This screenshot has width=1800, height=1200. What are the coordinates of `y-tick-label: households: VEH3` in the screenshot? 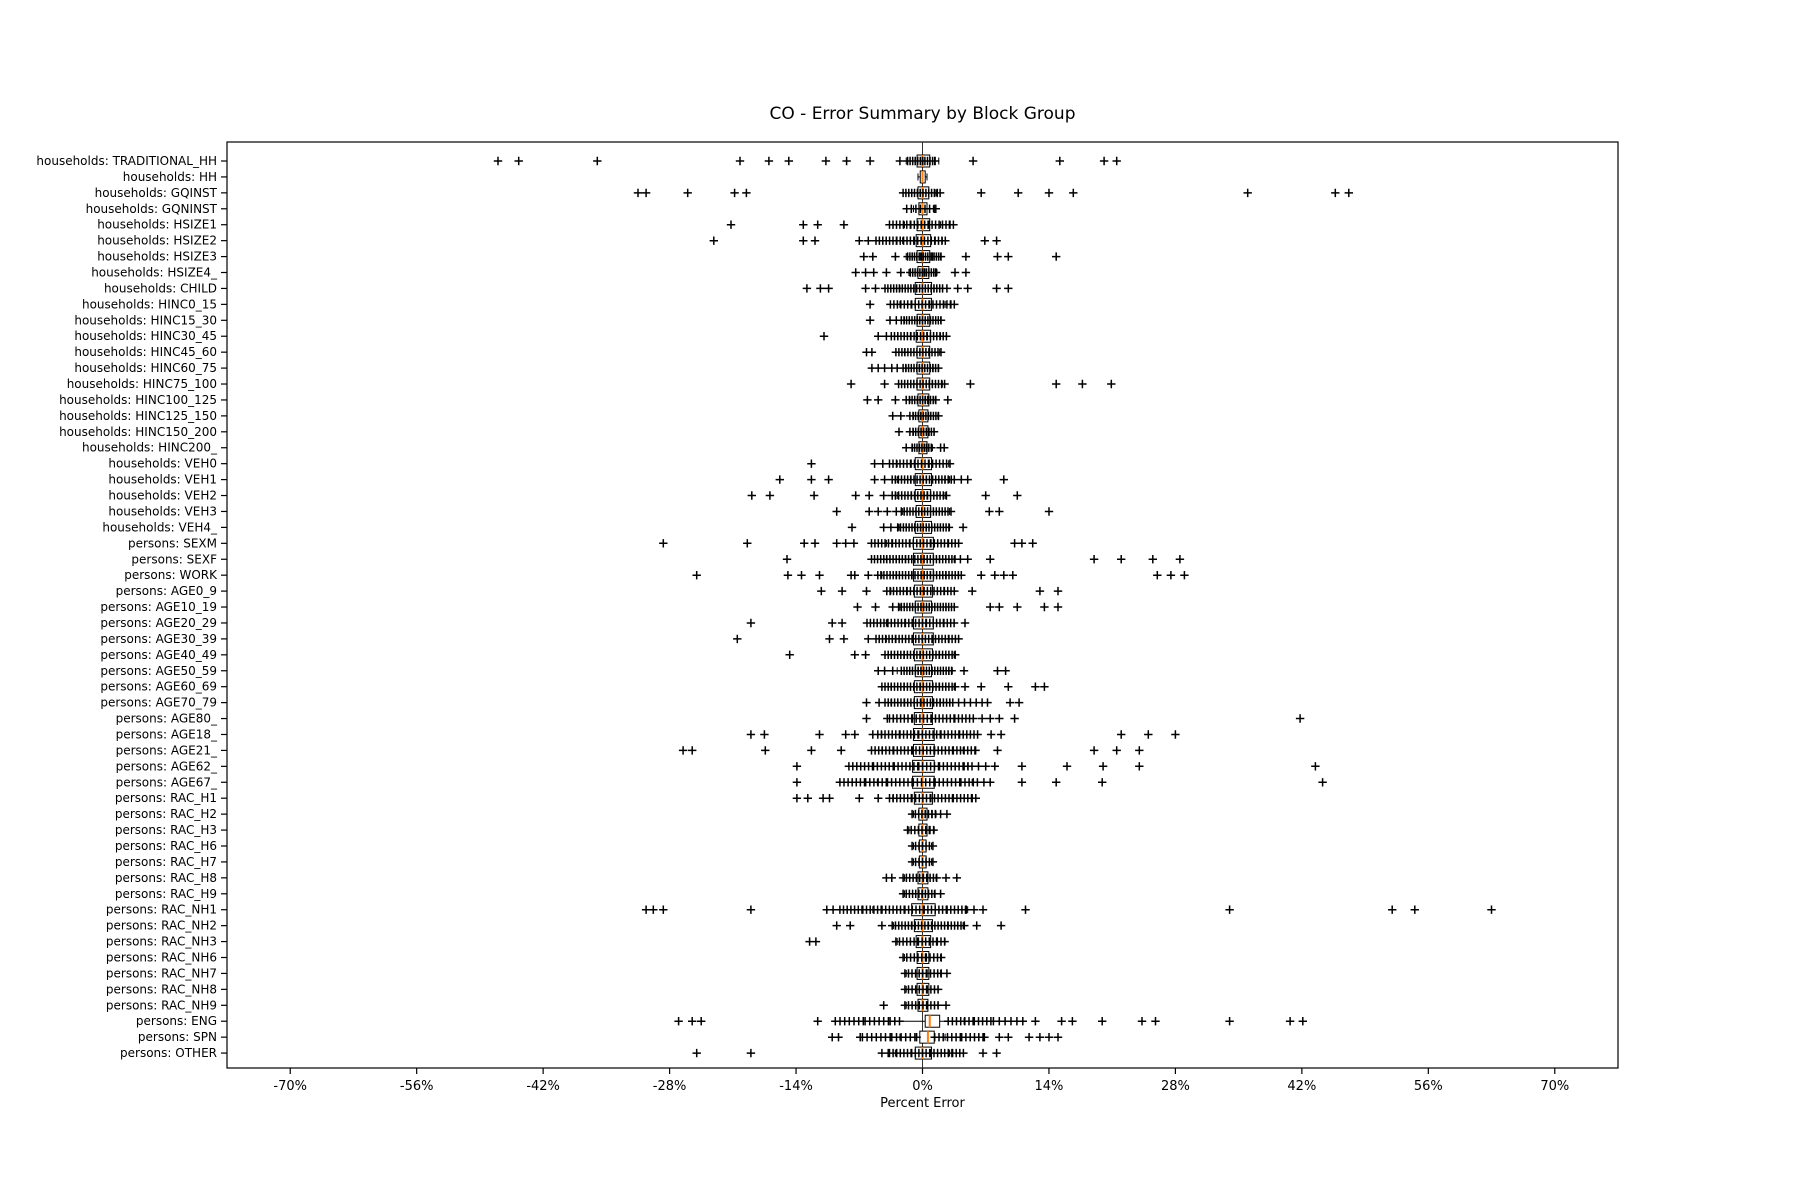 It's located at (162, 511).